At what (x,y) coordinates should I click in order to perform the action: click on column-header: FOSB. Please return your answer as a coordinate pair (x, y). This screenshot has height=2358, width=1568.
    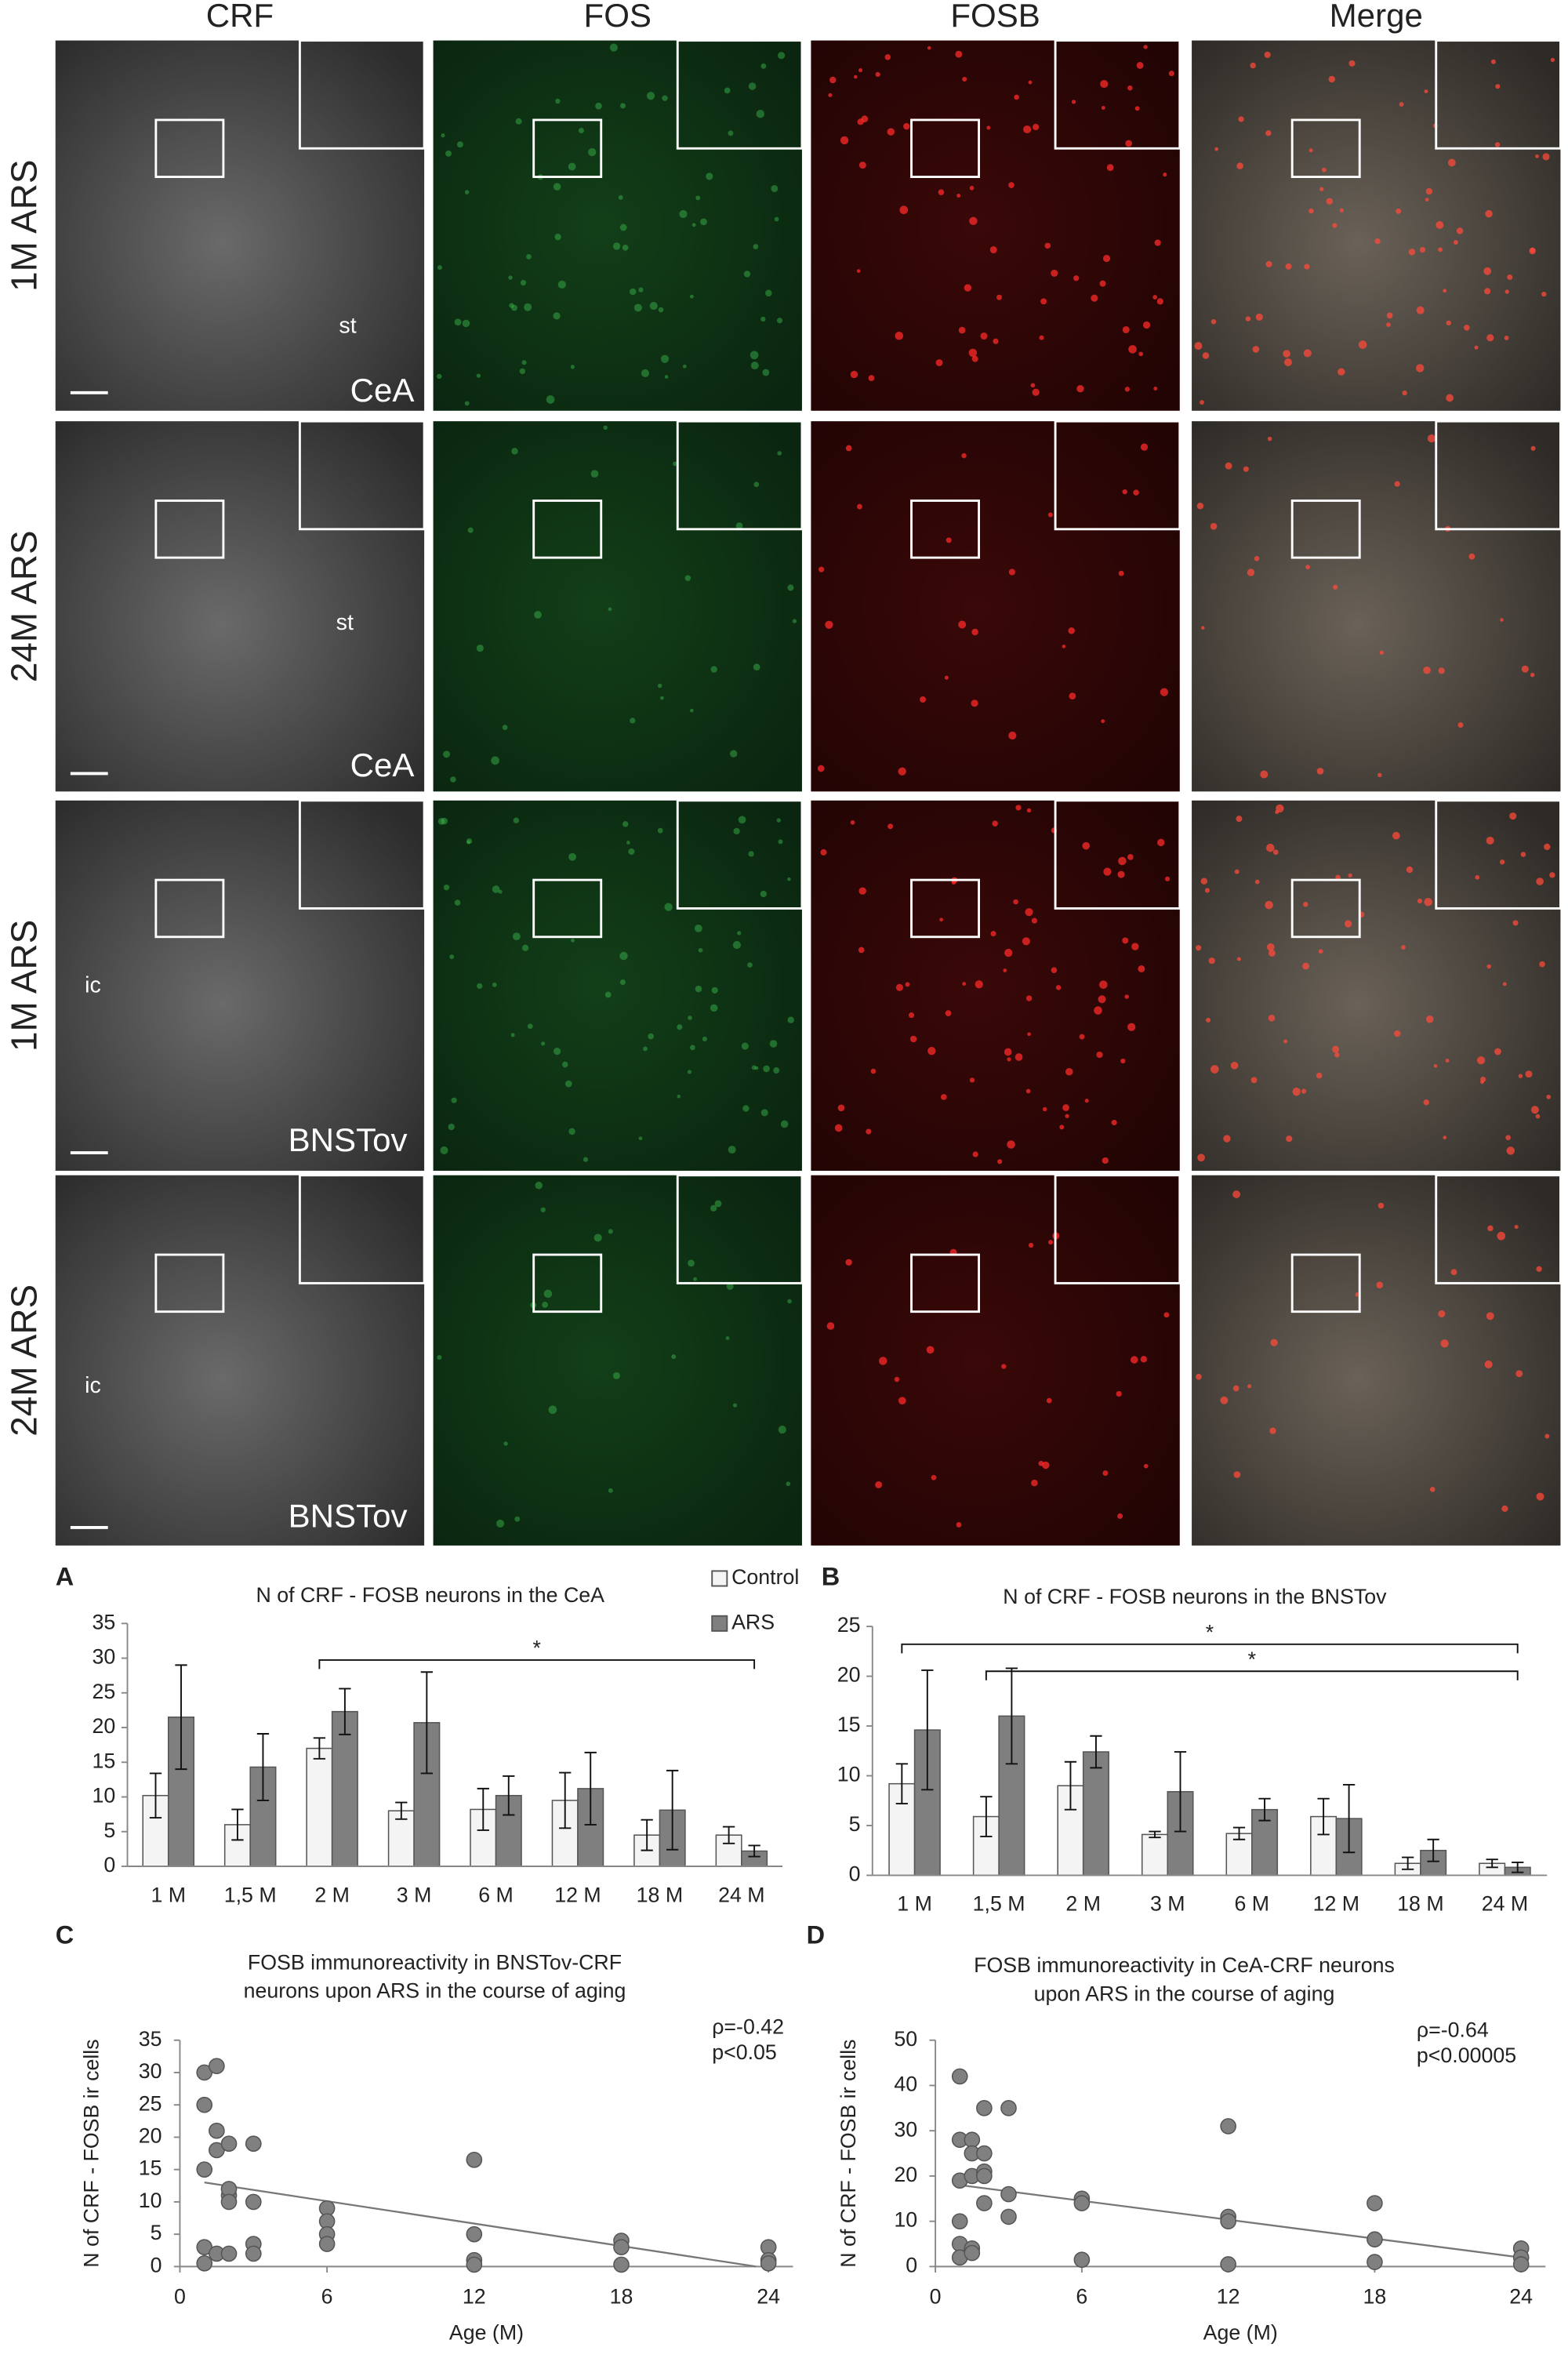
    Looking at the image, I should click on (995, 17).